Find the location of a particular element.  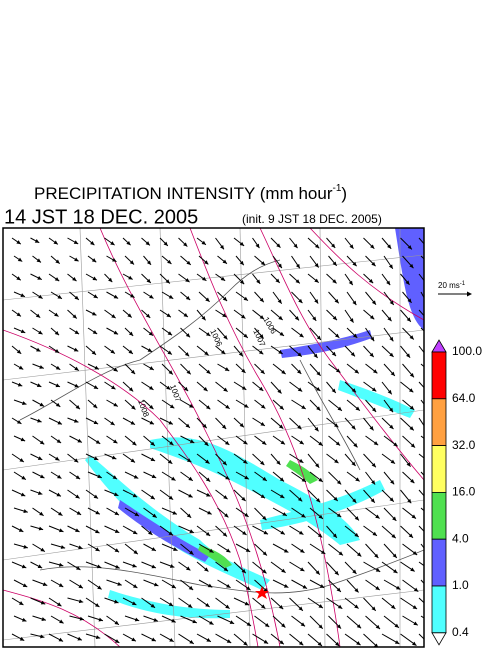

colorbar-label: 16.0 is located at coordinates (464, 492).